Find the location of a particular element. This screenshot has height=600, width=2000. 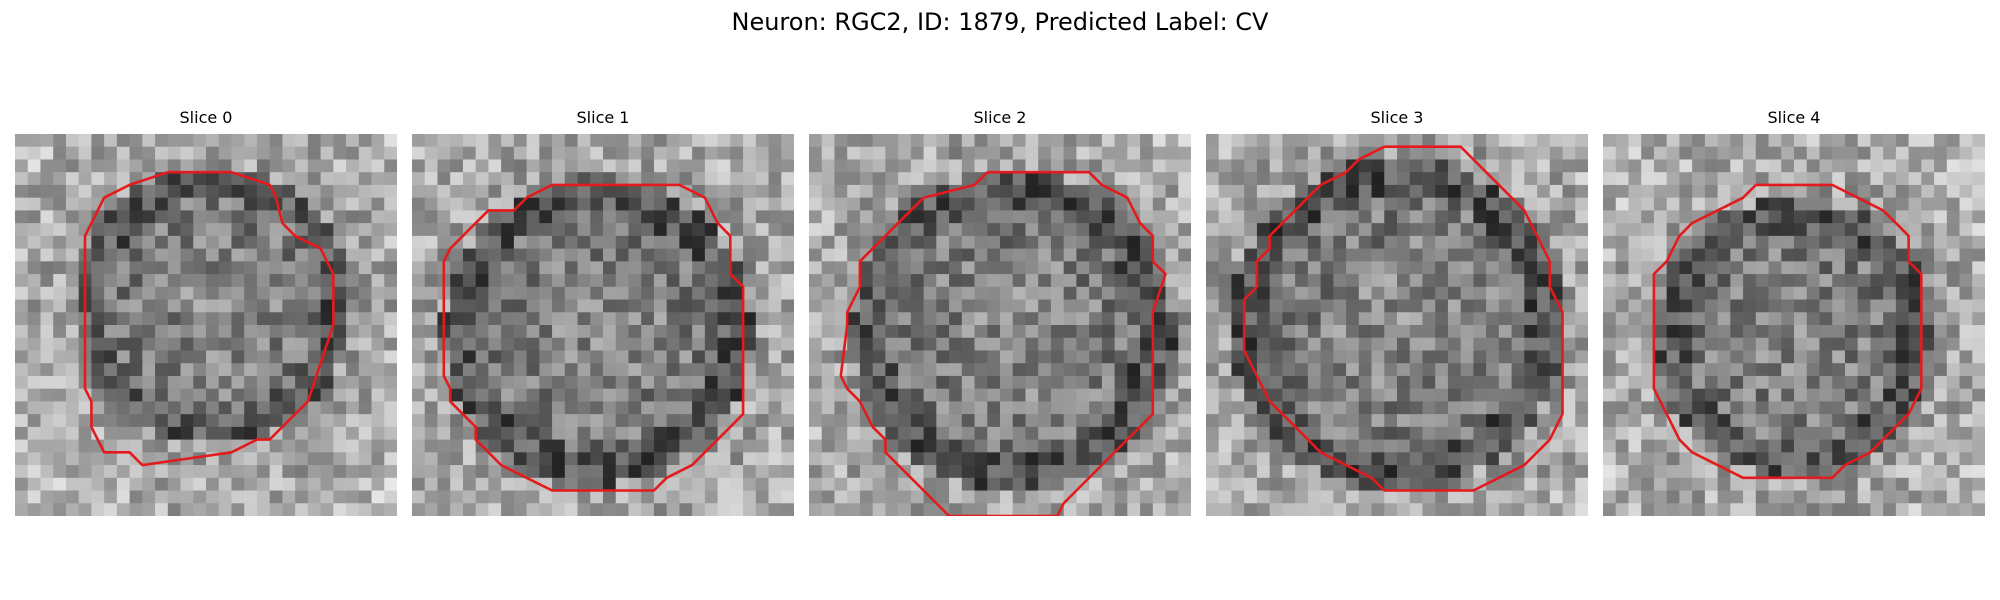

slice-title: Slice 0 is located at coordinates (206, 117).